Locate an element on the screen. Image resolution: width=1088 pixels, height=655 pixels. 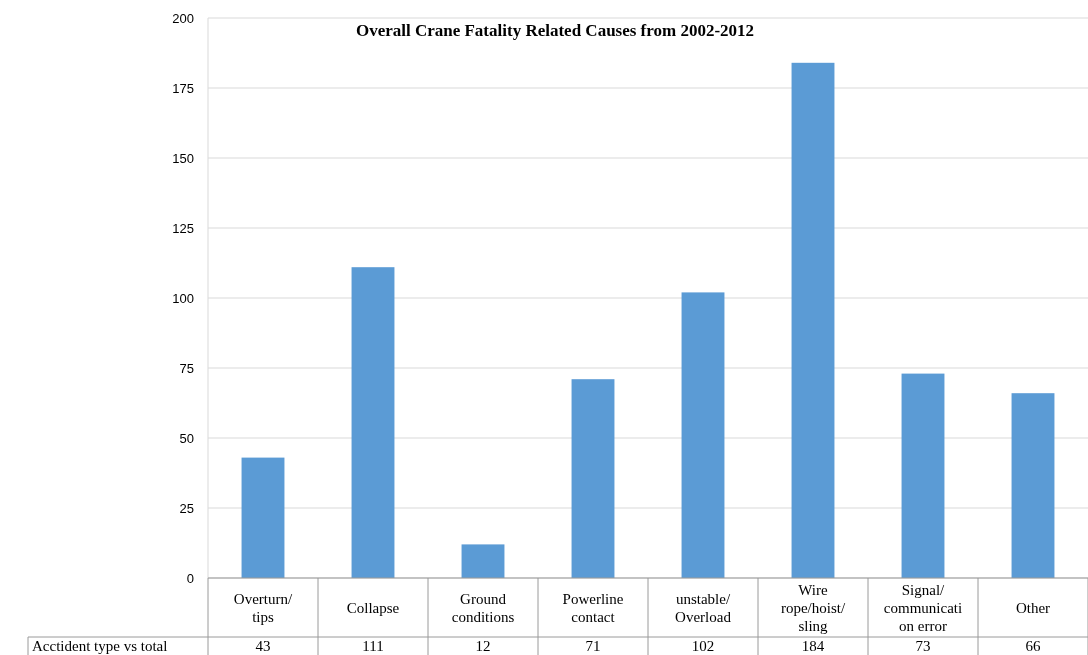
data-label: 66 is located at coordinates (1033, 646).